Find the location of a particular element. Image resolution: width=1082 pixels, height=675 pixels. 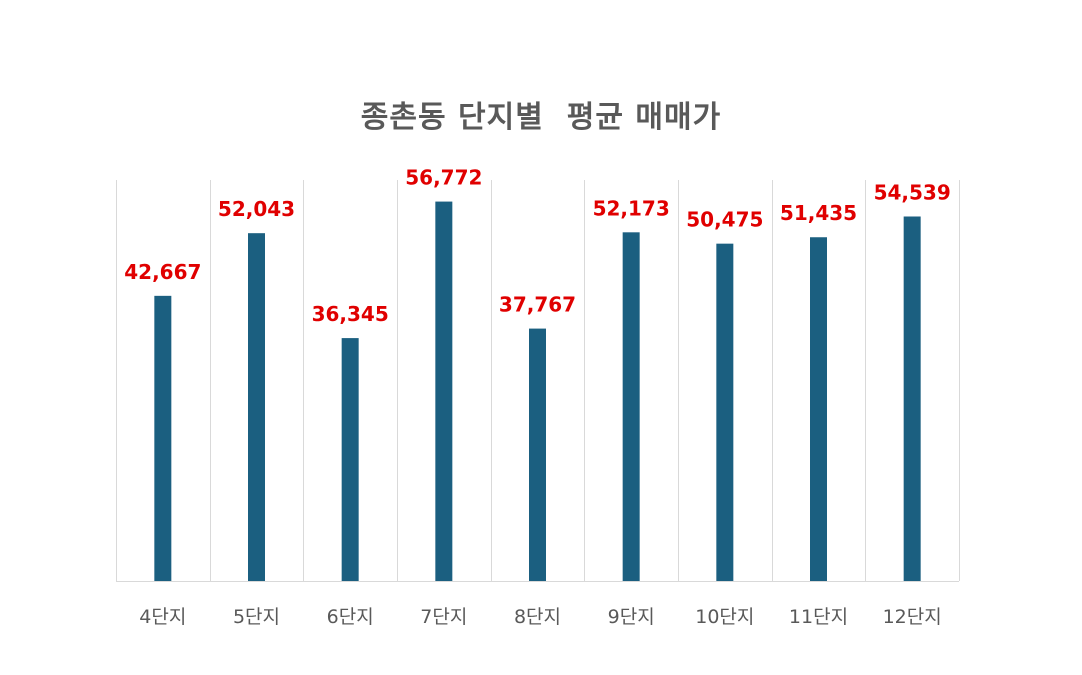

x-tick-label: 9단지 is located at coordinates (631, 617).